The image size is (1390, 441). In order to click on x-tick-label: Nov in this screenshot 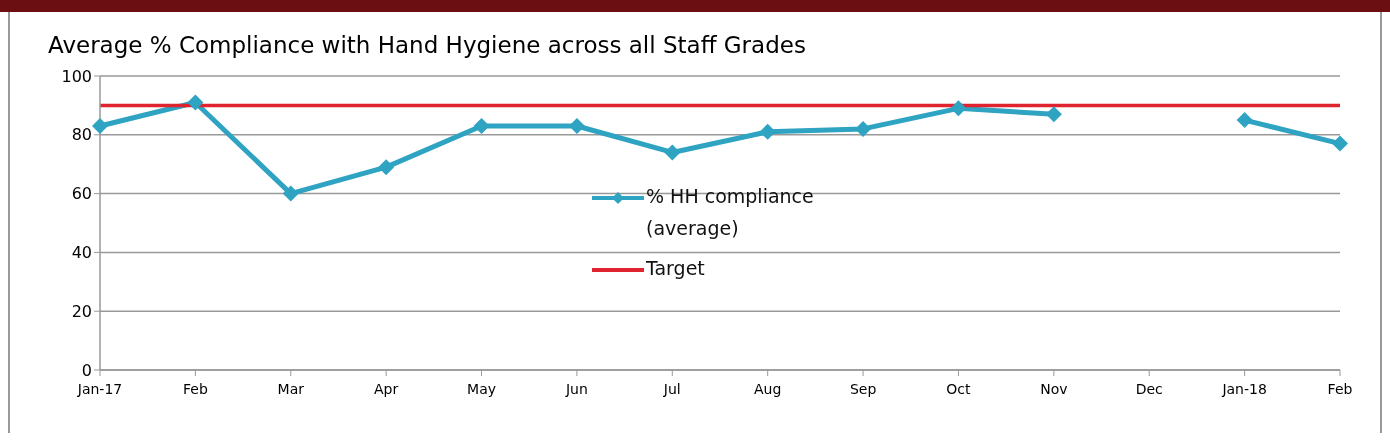, I will do `click(1054, 388)`.